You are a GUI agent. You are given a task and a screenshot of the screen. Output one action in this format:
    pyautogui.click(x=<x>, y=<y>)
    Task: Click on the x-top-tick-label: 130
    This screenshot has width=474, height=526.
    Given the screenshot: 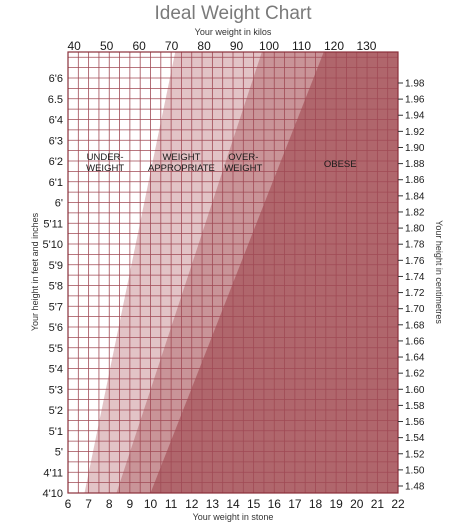 What is the action you would take?
    pyautogui.click(x=366, y=46)
    